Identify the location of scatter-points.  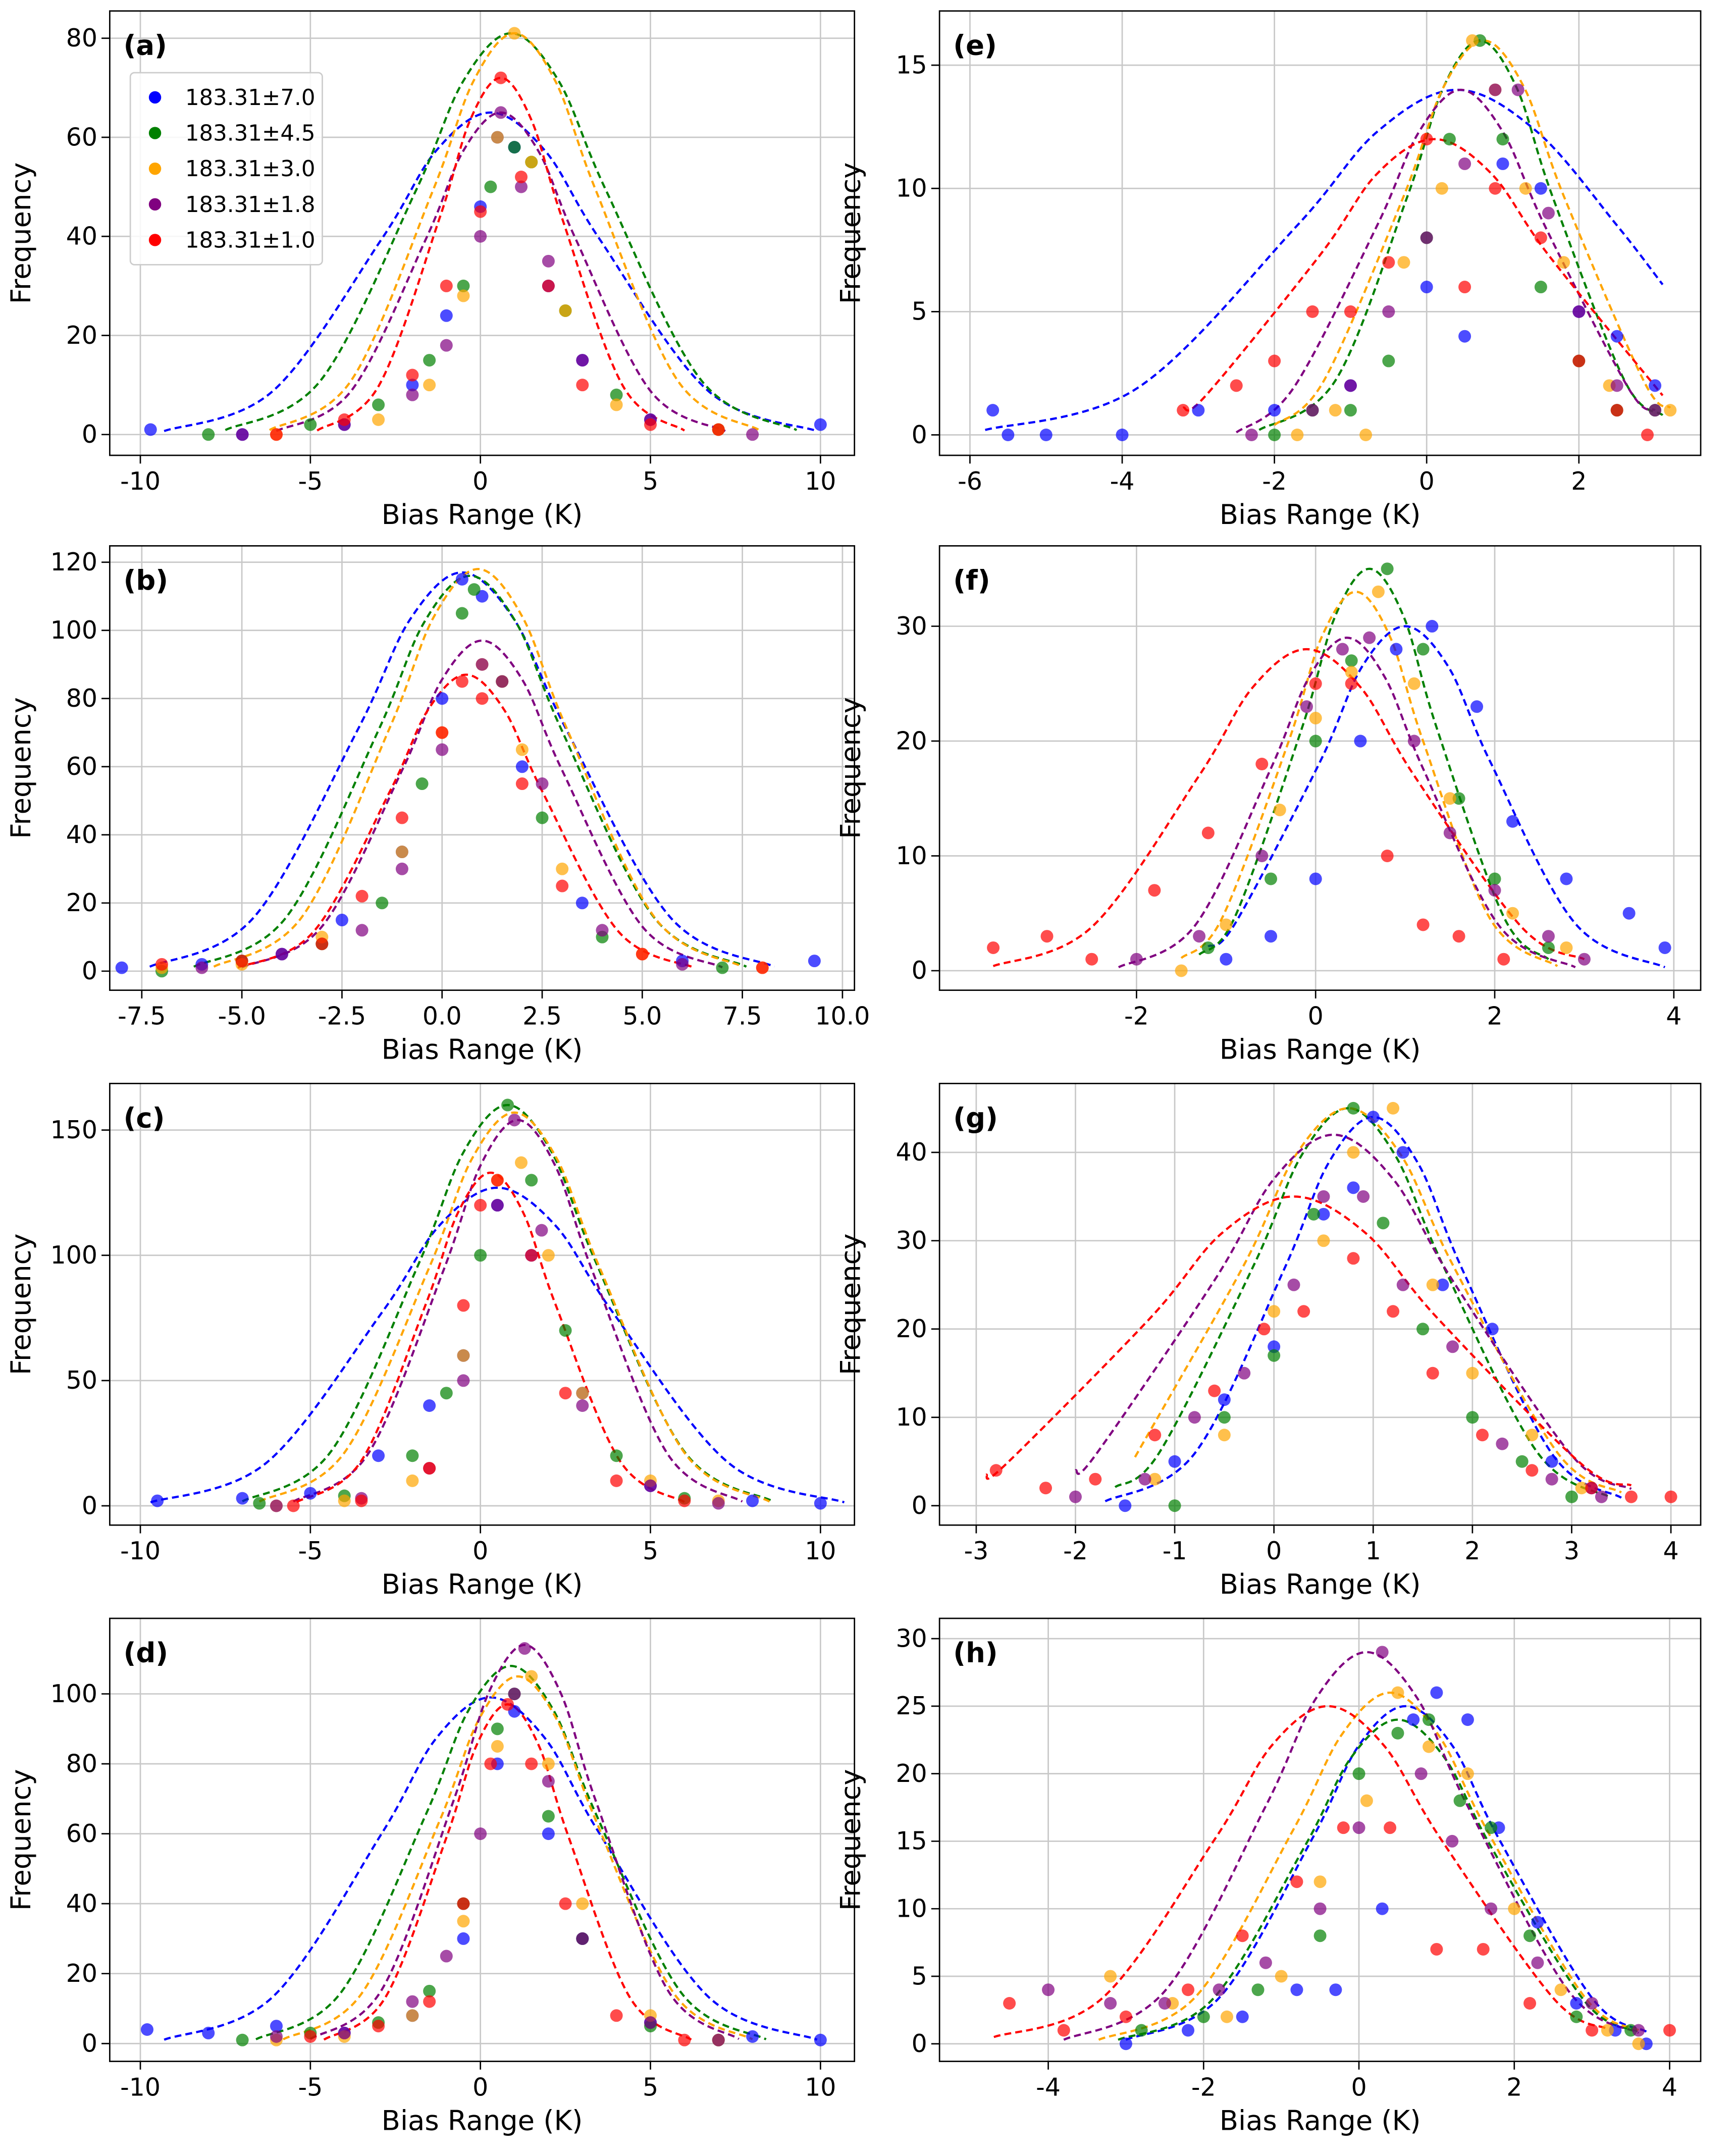
(1333, 1306).